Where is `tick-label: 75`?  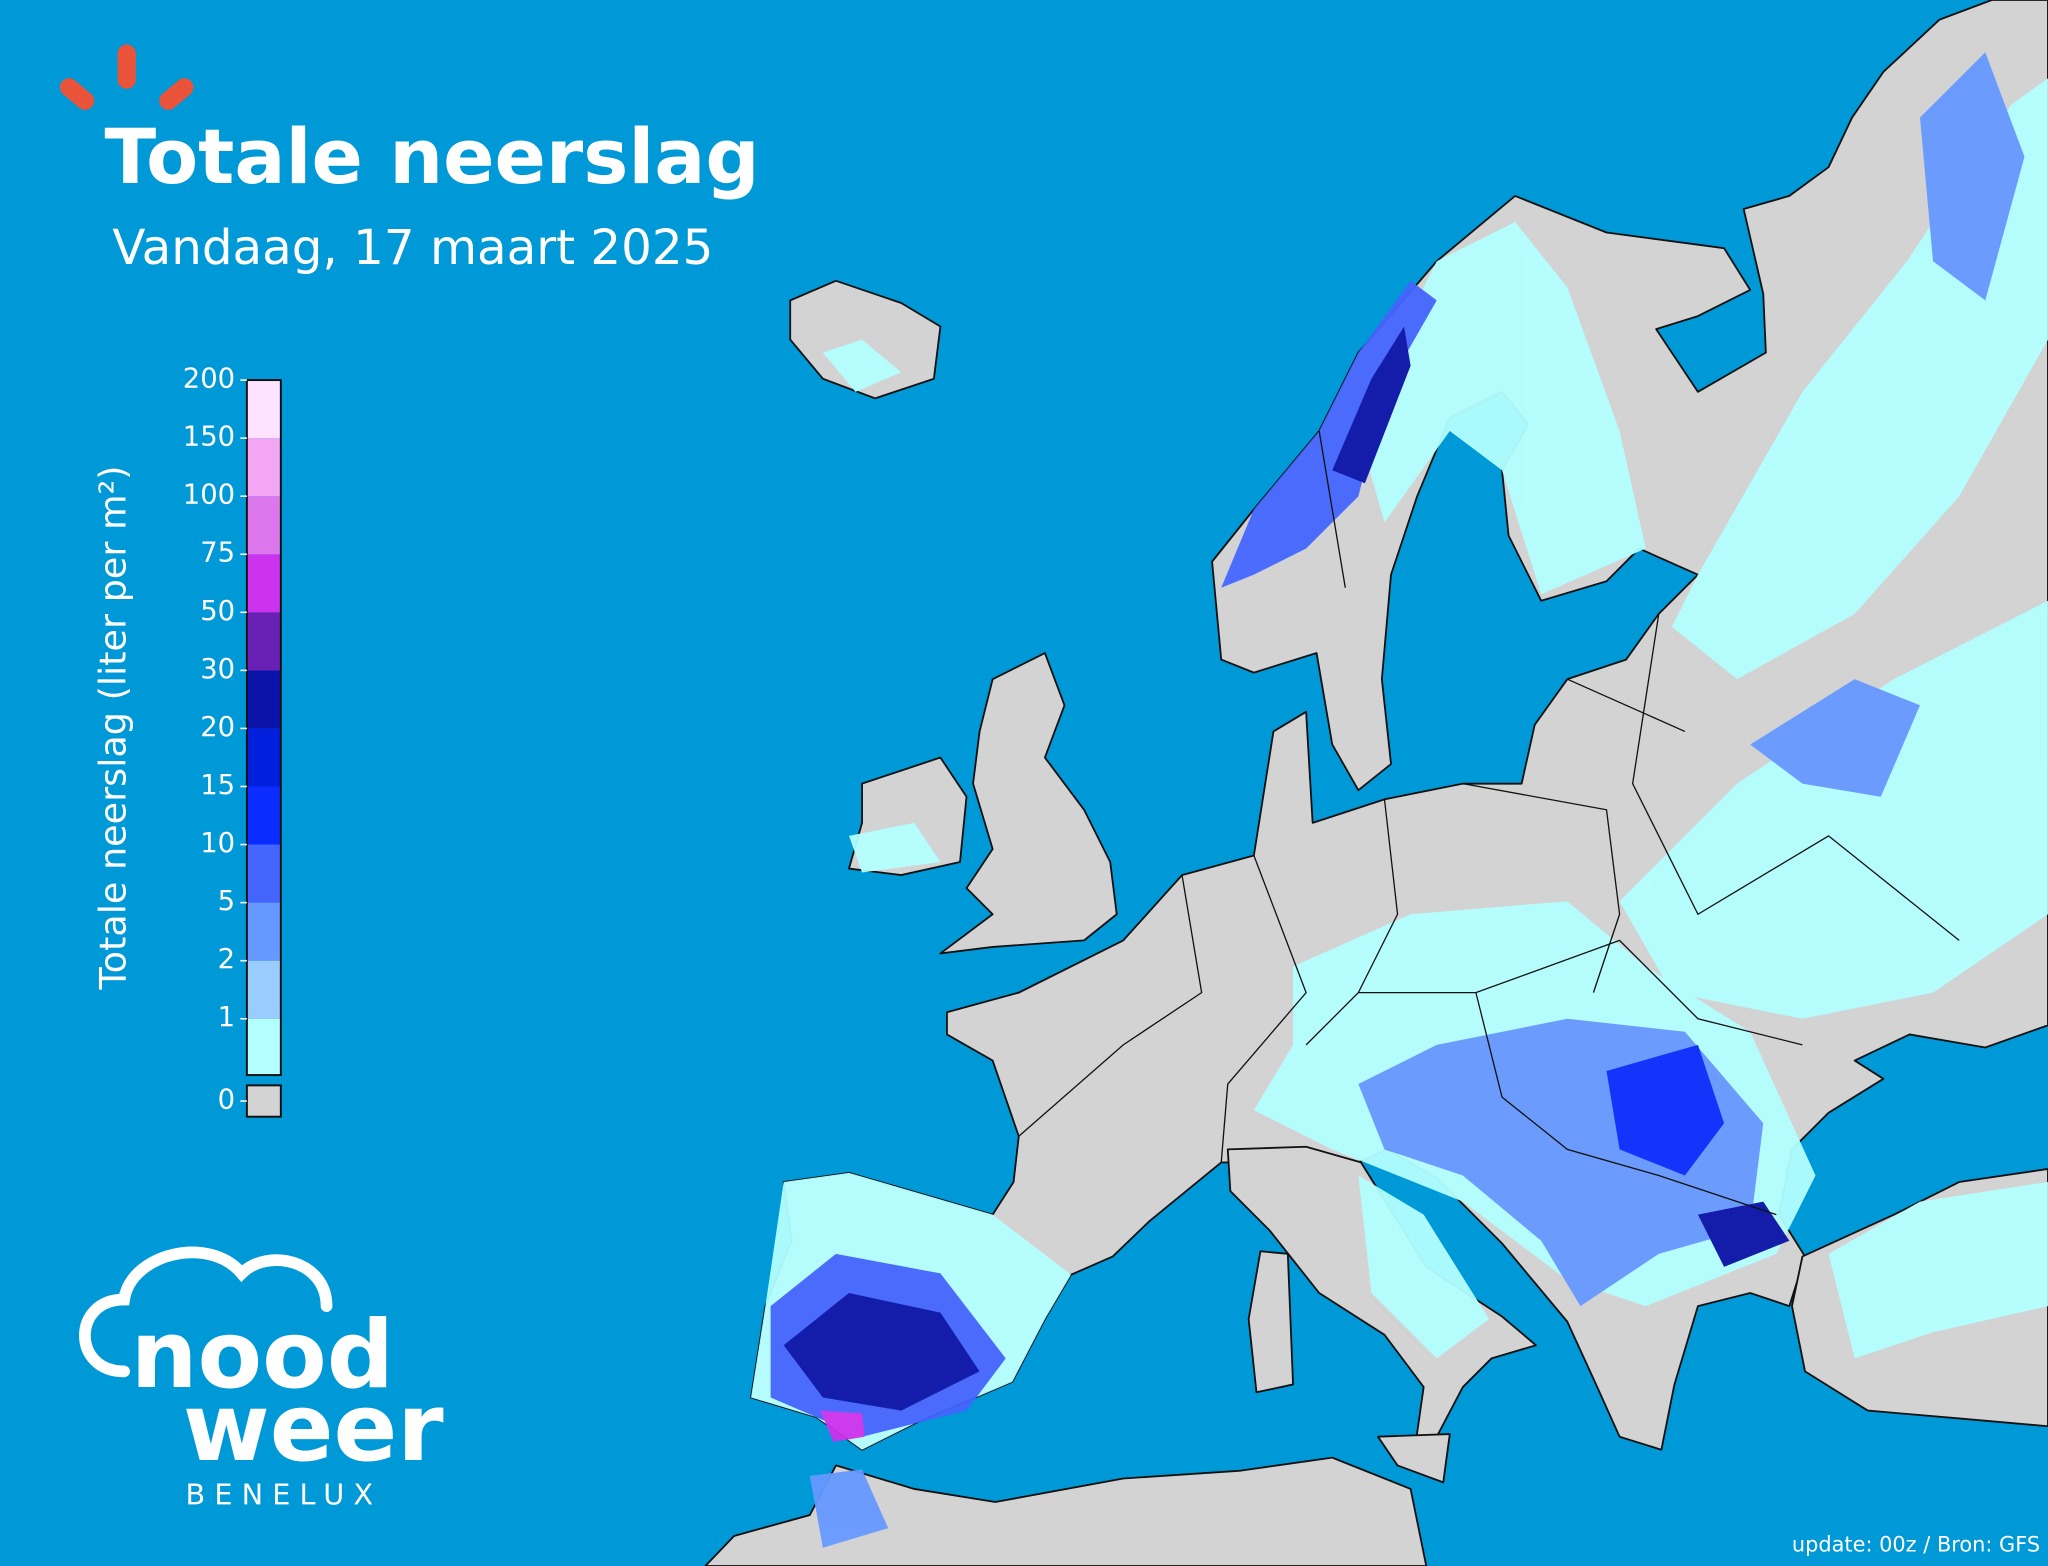
tick-label: 75 is located at coordinates (217, 553).